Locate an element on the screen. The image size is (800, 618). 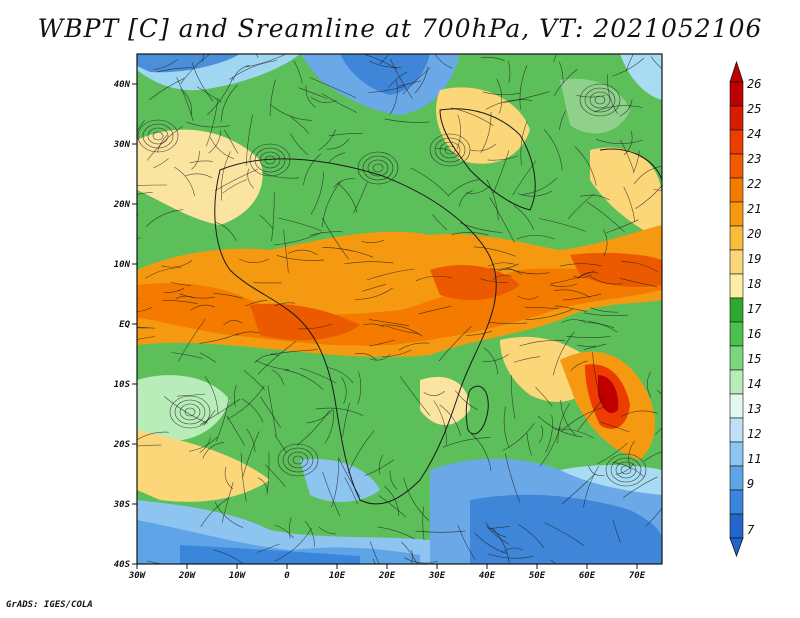
colorbar-label: 16 is located at coordinates (754, 334).